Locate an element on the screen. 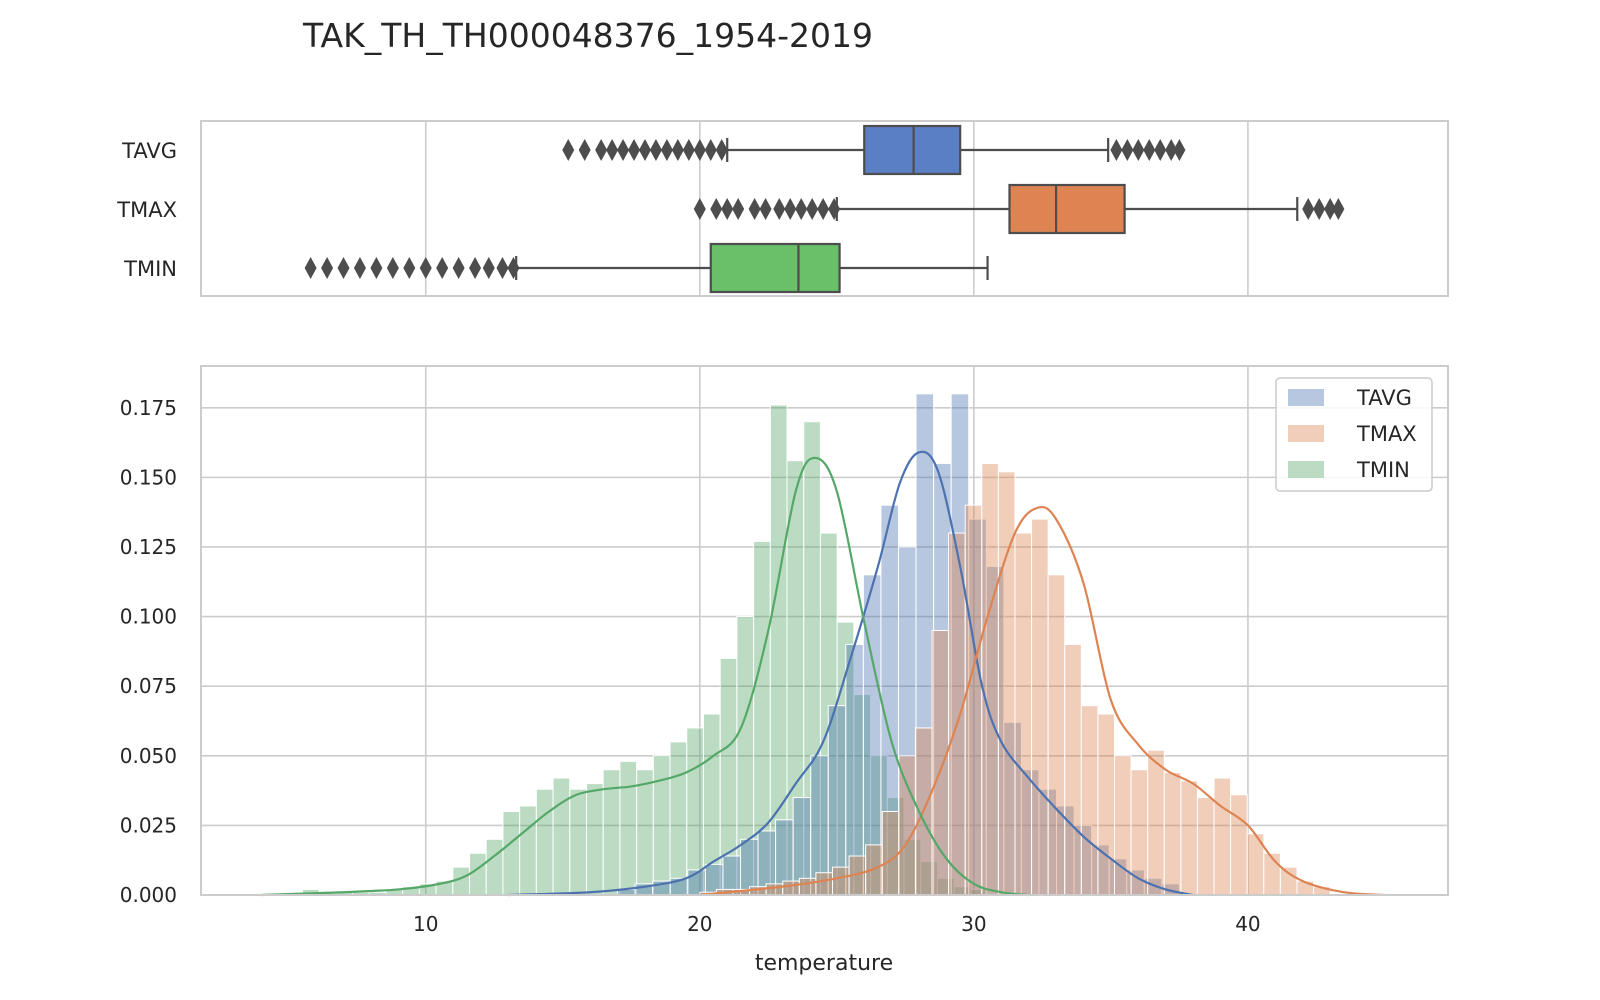 This screenshot has width=1600, height=1000. box-tavg is located at coordinates (874, 150).